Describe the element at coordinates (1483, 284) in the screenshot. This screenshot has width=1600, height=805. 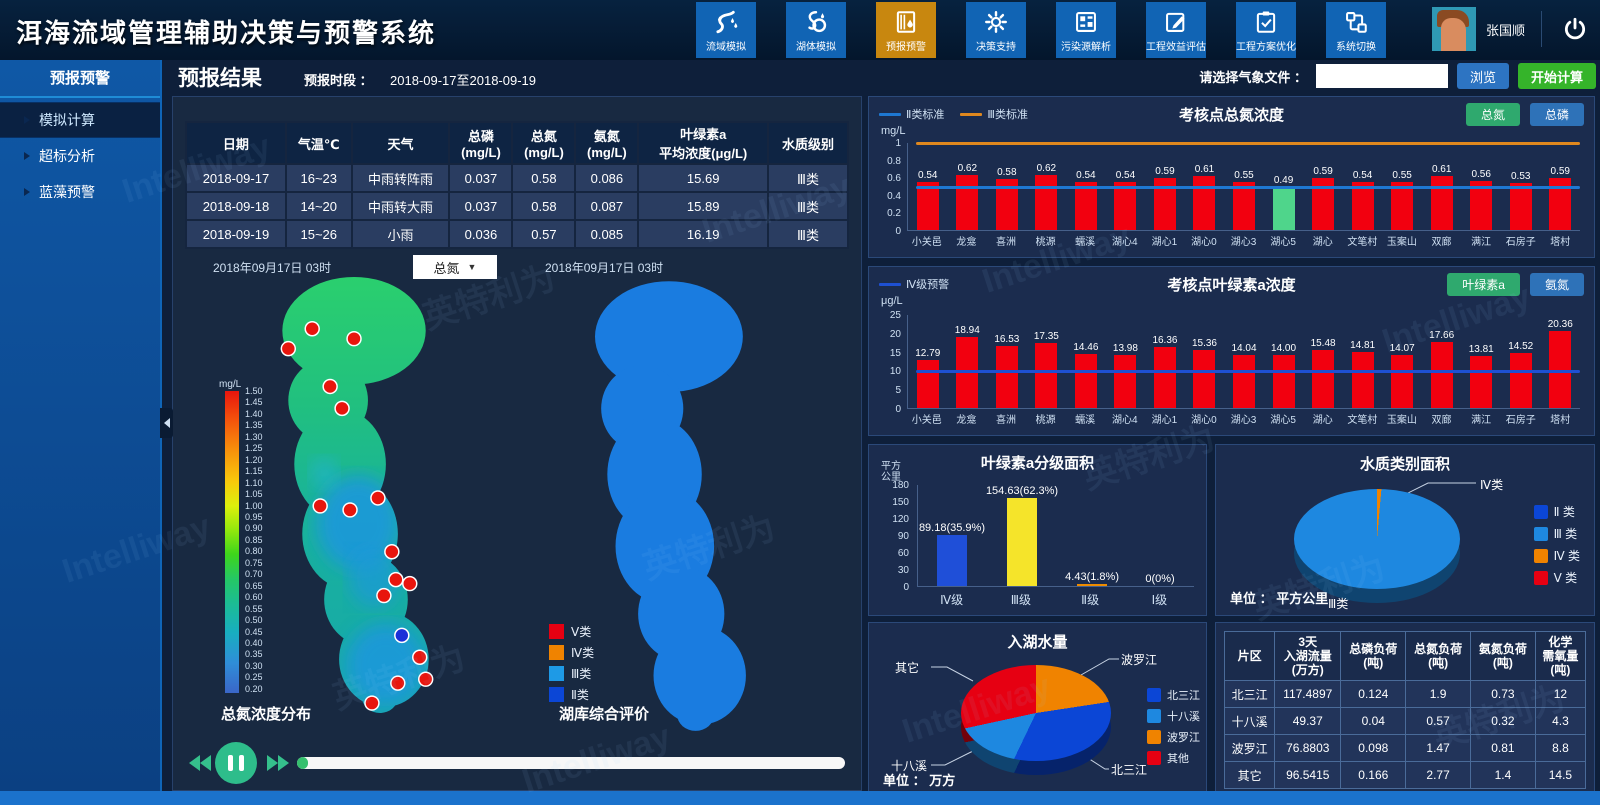
I see `chart-toggle-叶绿素a: 叶绿素a` at that location.